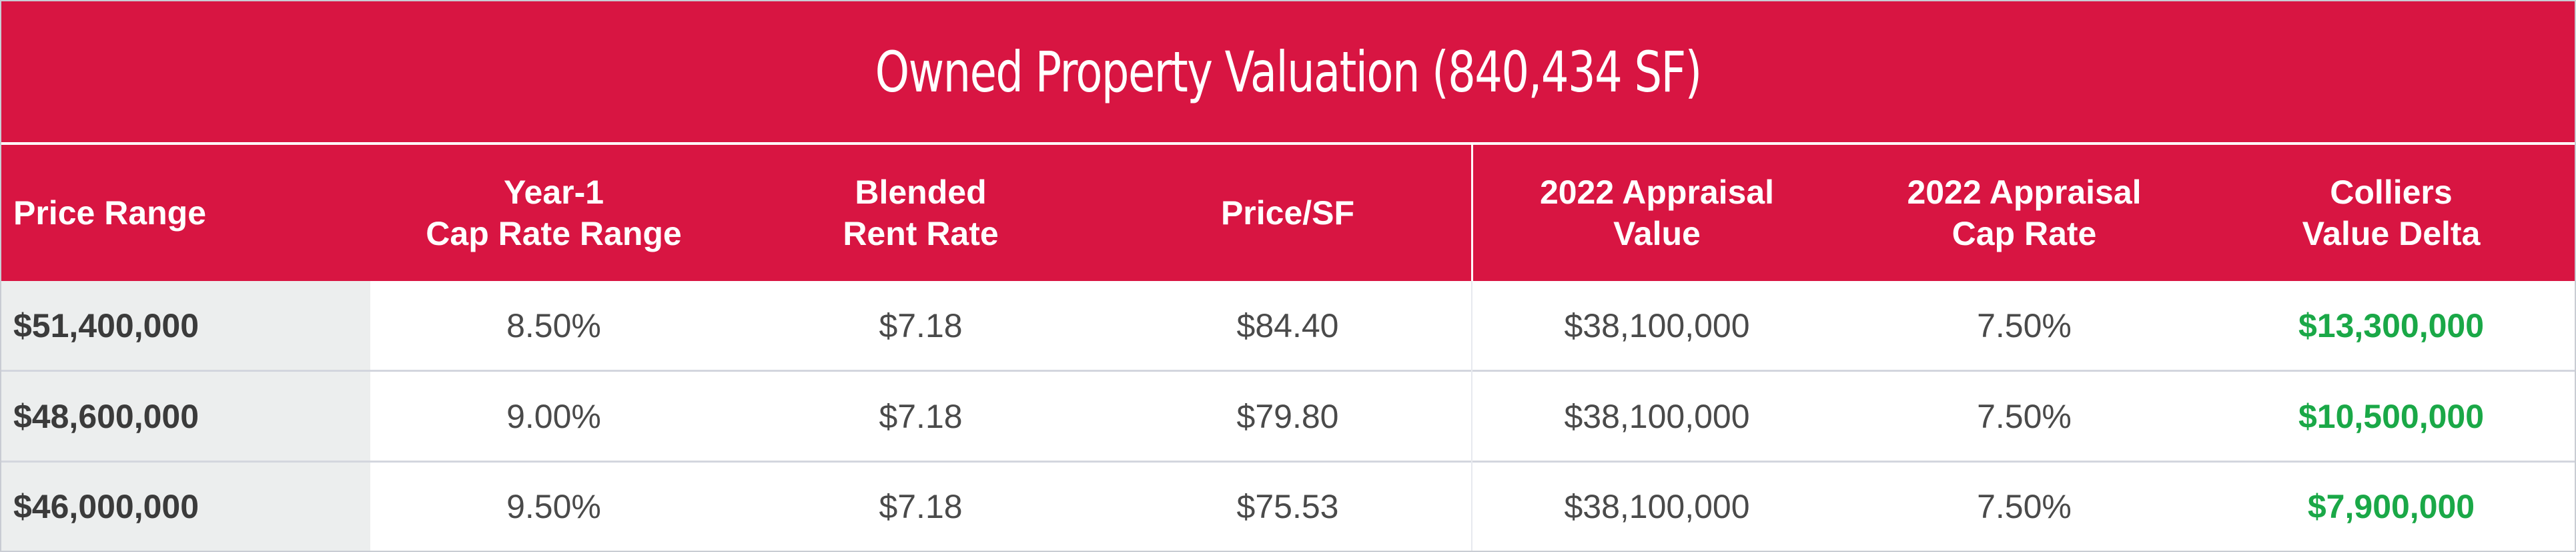  I want to click on header-cap-rate-range: Year-1 Cap Rate Range, so click(554, 213).